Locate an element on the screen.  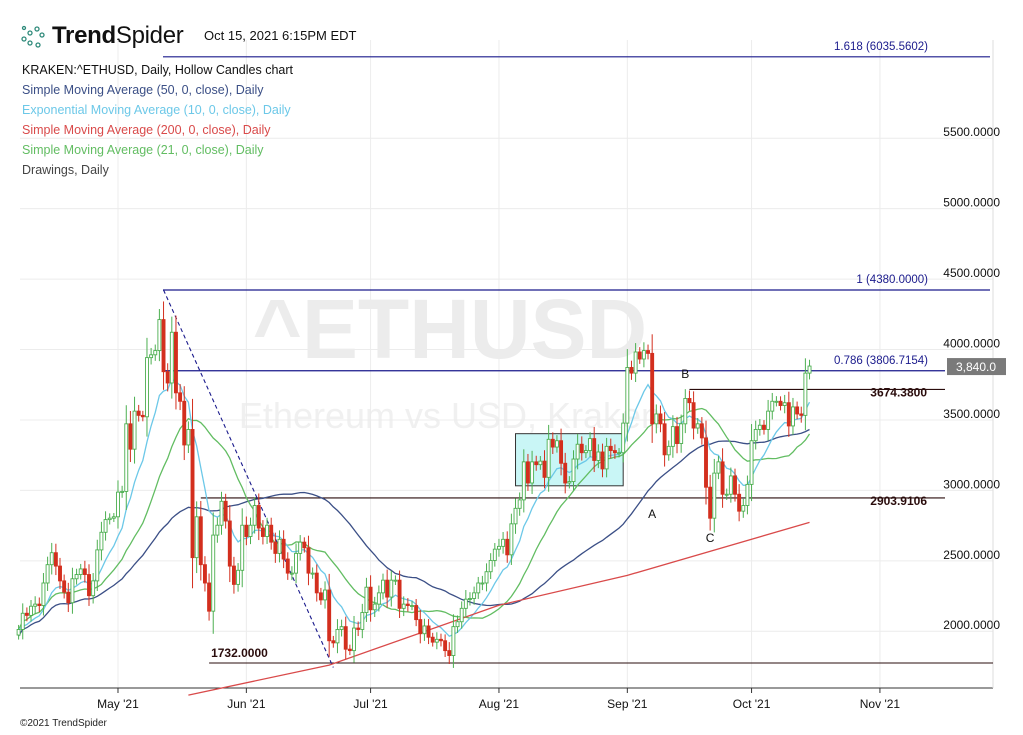
point-label-a: A is located at coordinates (652, 514).